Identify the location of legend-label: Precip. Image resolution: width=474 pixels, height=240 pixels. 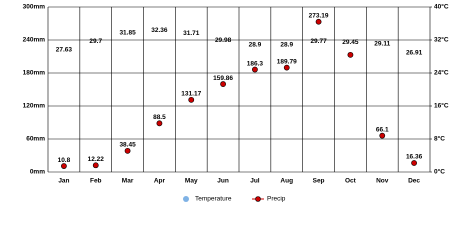
(276, 199).